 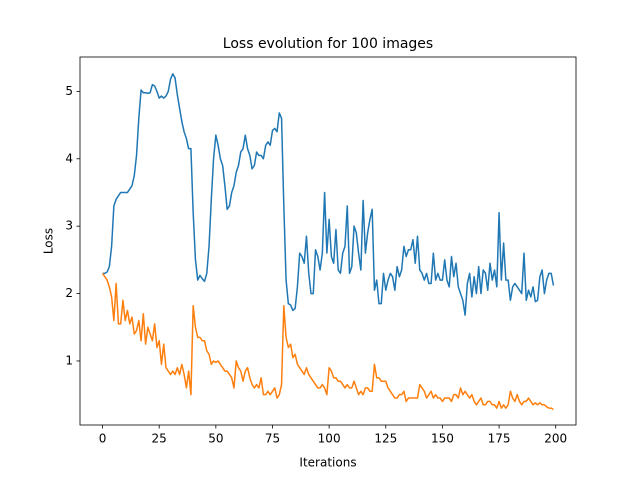 What do you see at coordinates (555, 439) in the screenshot?
I see `x-tick-label: 200` at bounding box center [555, 439].